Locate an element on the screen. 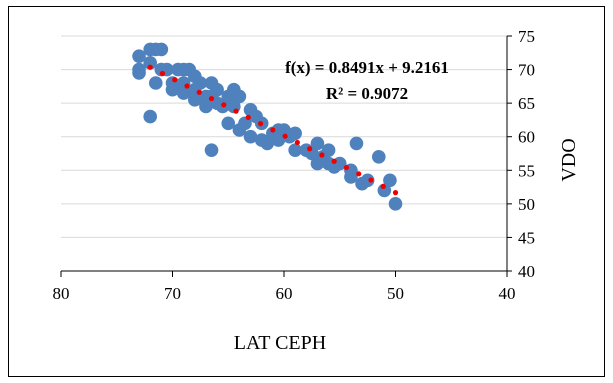 The width and height of the screenshot is (613, 383). y-tick-label: 65 is located at coordinates (526, 103).